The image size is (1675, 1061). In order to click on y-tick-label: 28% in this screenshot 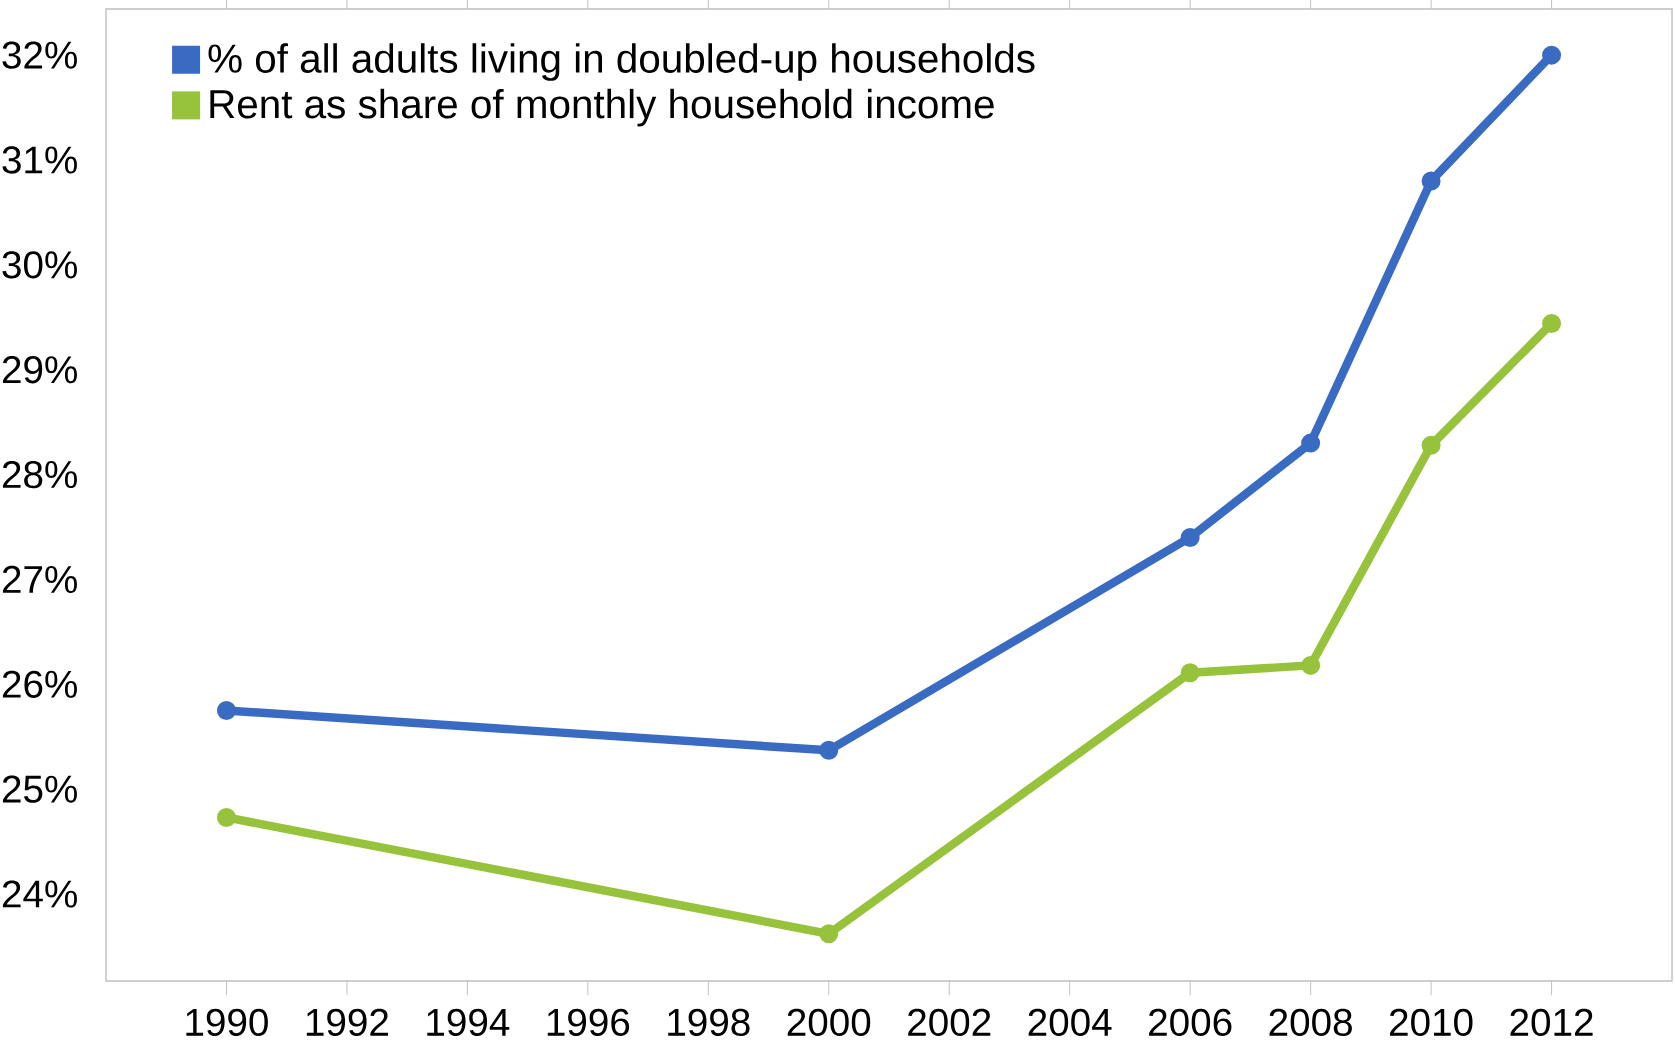, I will do `click(39, 474)`.